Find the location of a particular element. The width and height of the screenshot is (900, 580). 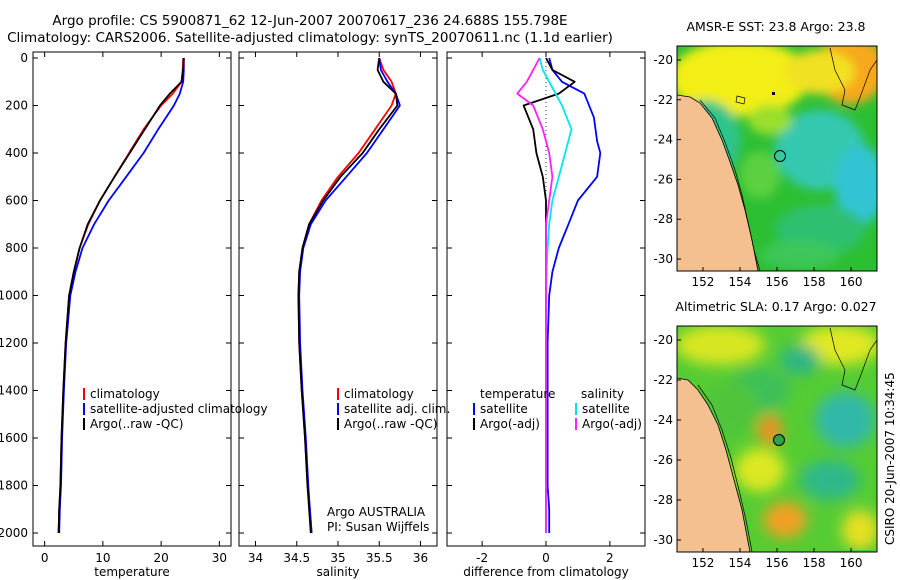

sst-map-title: AMSR-E SST: 23.8 Argo: 23.8 is located at coordinates (775, 26).